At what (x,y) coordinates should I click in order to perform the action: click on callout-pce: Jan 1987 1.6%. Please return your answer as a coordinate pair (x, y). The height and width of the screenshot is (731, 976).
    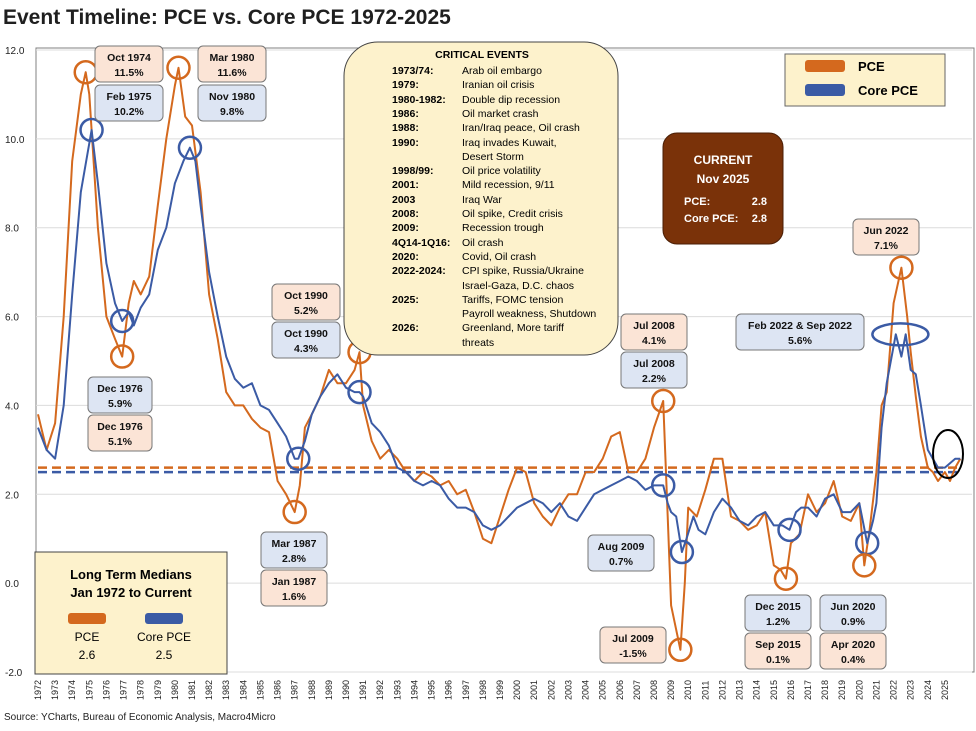
    Looking at the image, I should click on (294, 588).